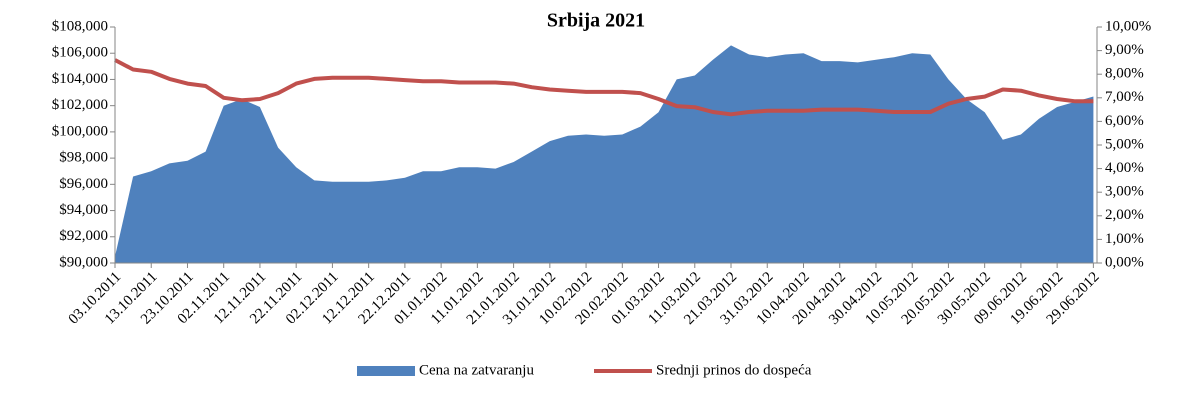 Image resolution: width=1192 pixels, height=412 pixels. I want to click on y2-tick-label: 6,00%, so click(1124, 121).